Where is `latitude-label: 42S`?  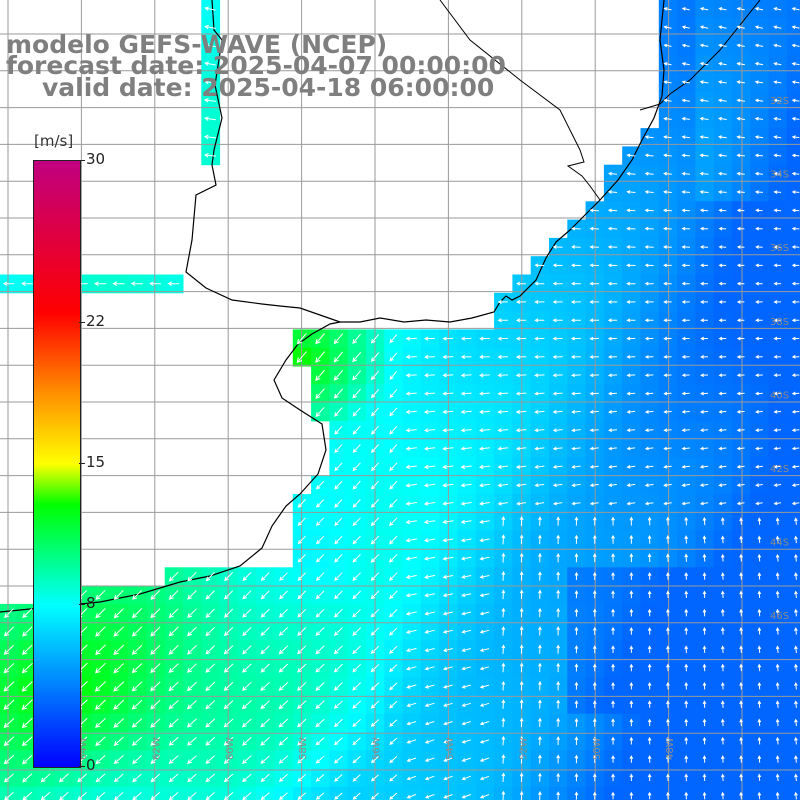 latitude-label: 42S is located at coordinates (779, 469).